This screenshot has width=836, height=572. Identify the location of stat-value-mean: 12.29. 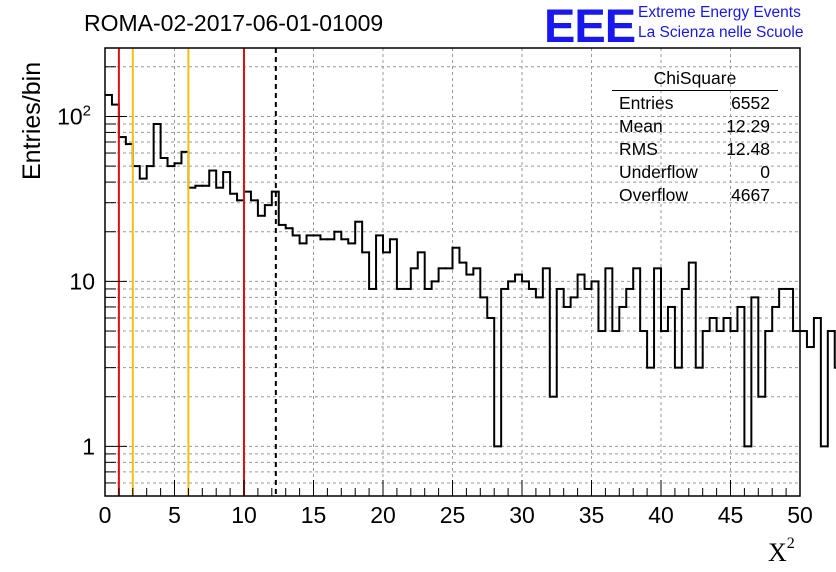
(748, 126).